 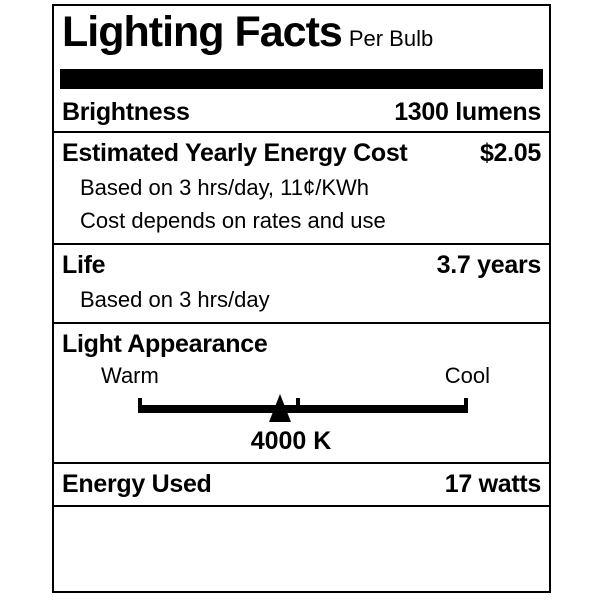 I want to click on label-header: Lighting Facts Per Bulb, so click(x=301, y=37).